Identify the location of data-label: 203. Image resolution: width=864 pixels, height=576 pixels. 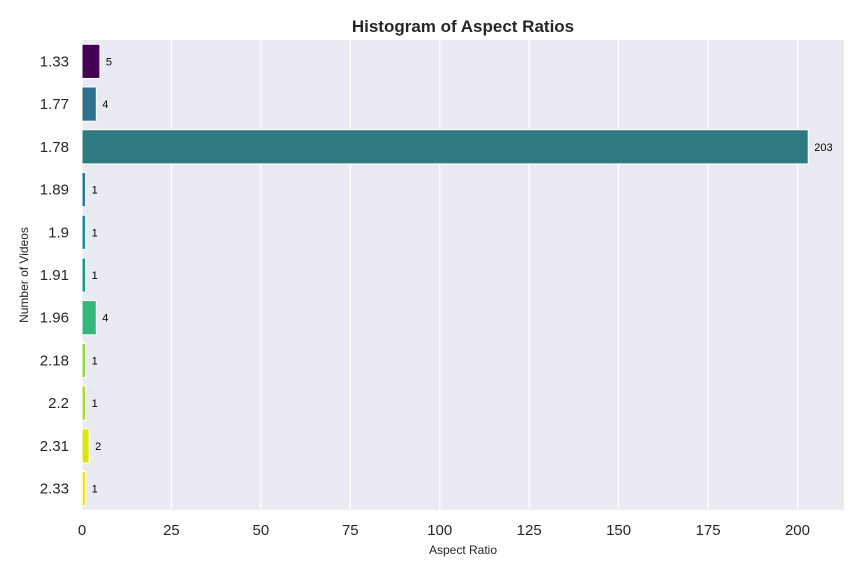
(823, 148).